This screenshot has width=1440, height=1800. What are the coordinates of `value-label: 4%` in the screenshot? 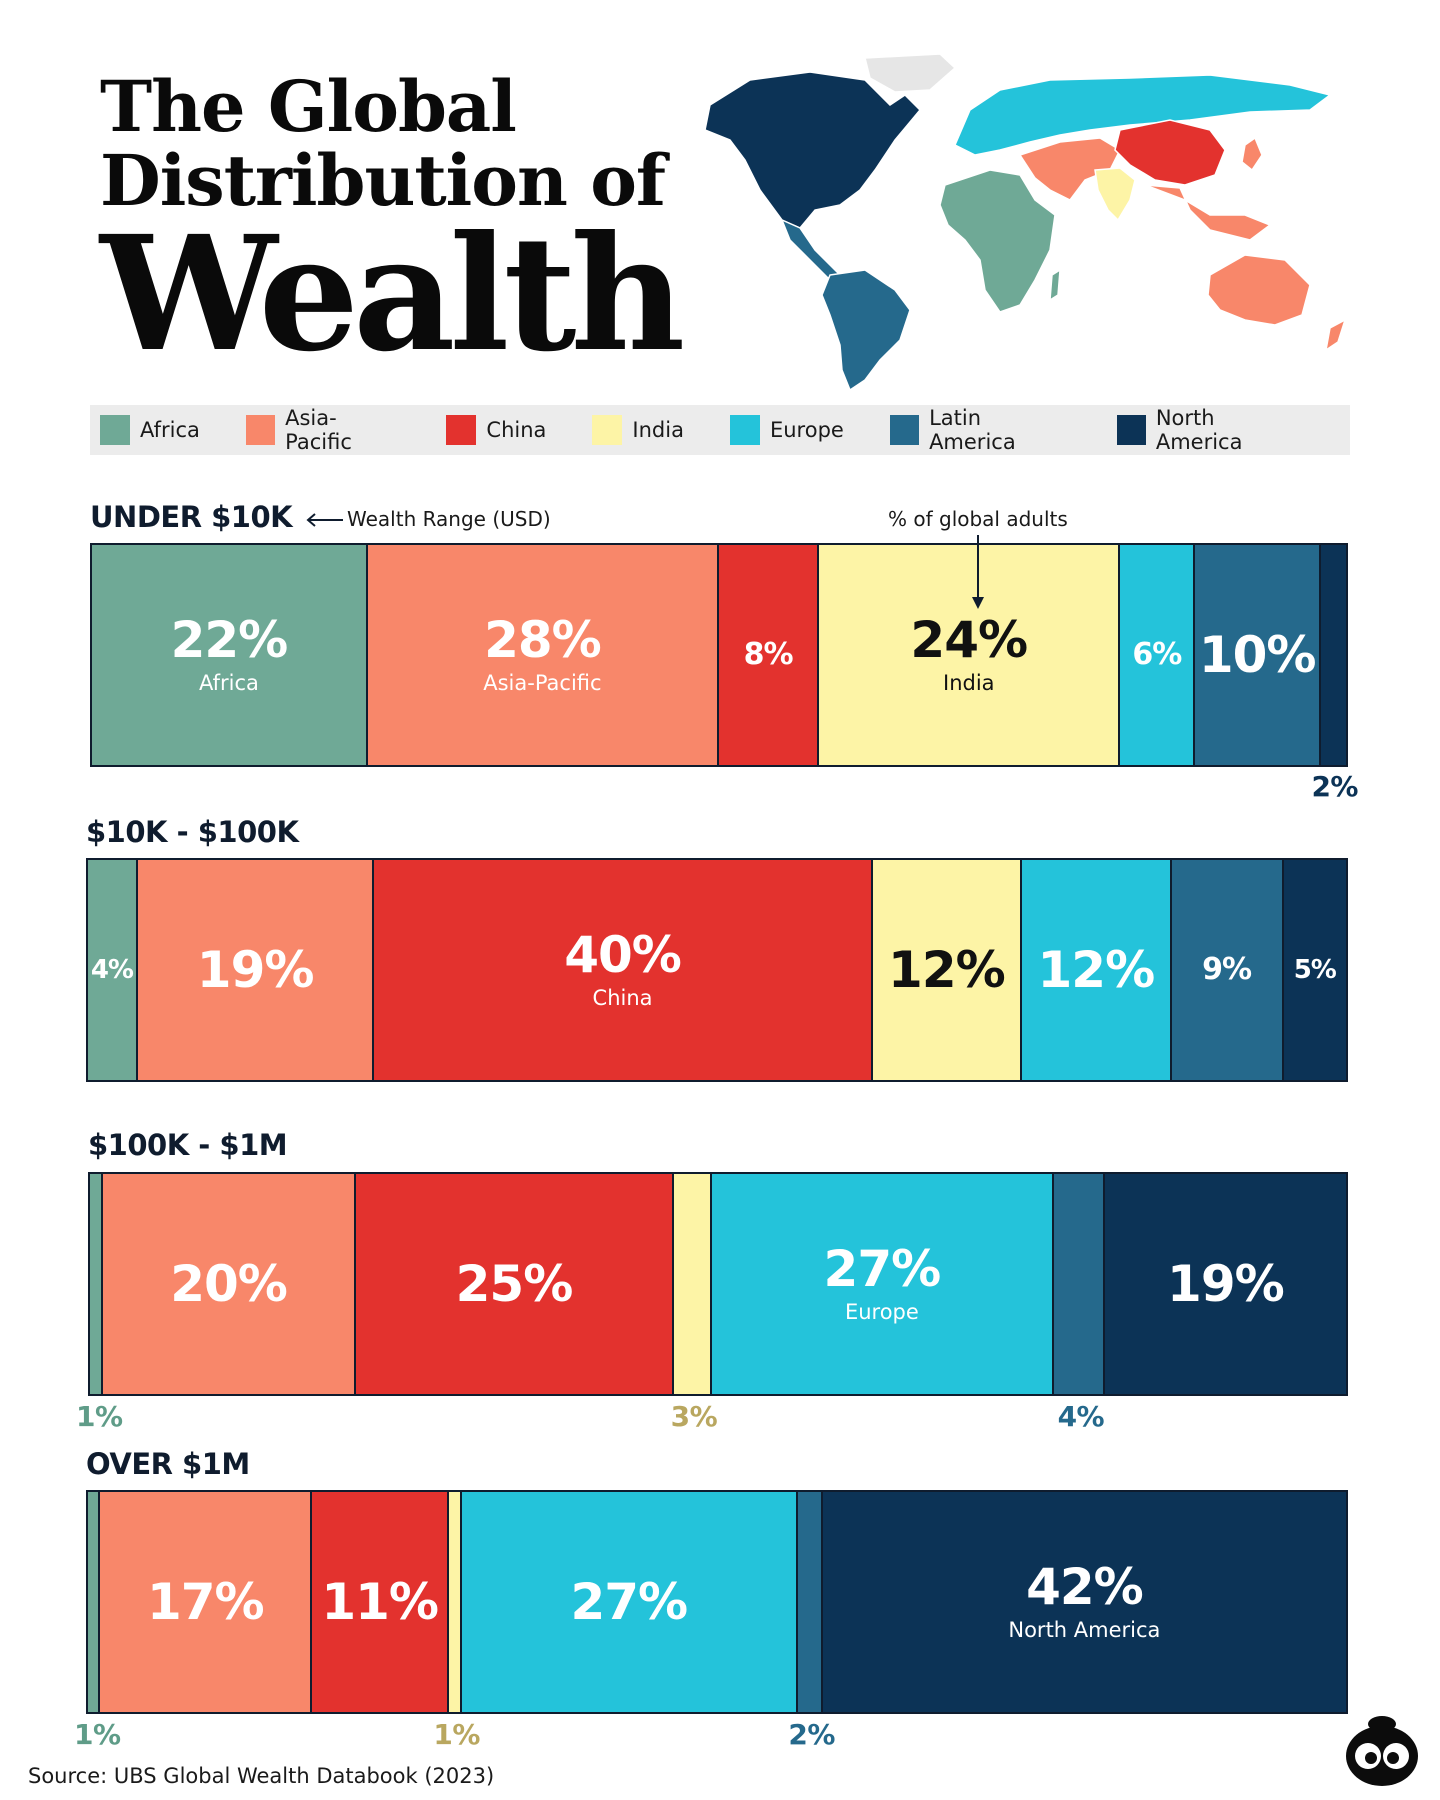 It's located at (112, 970).